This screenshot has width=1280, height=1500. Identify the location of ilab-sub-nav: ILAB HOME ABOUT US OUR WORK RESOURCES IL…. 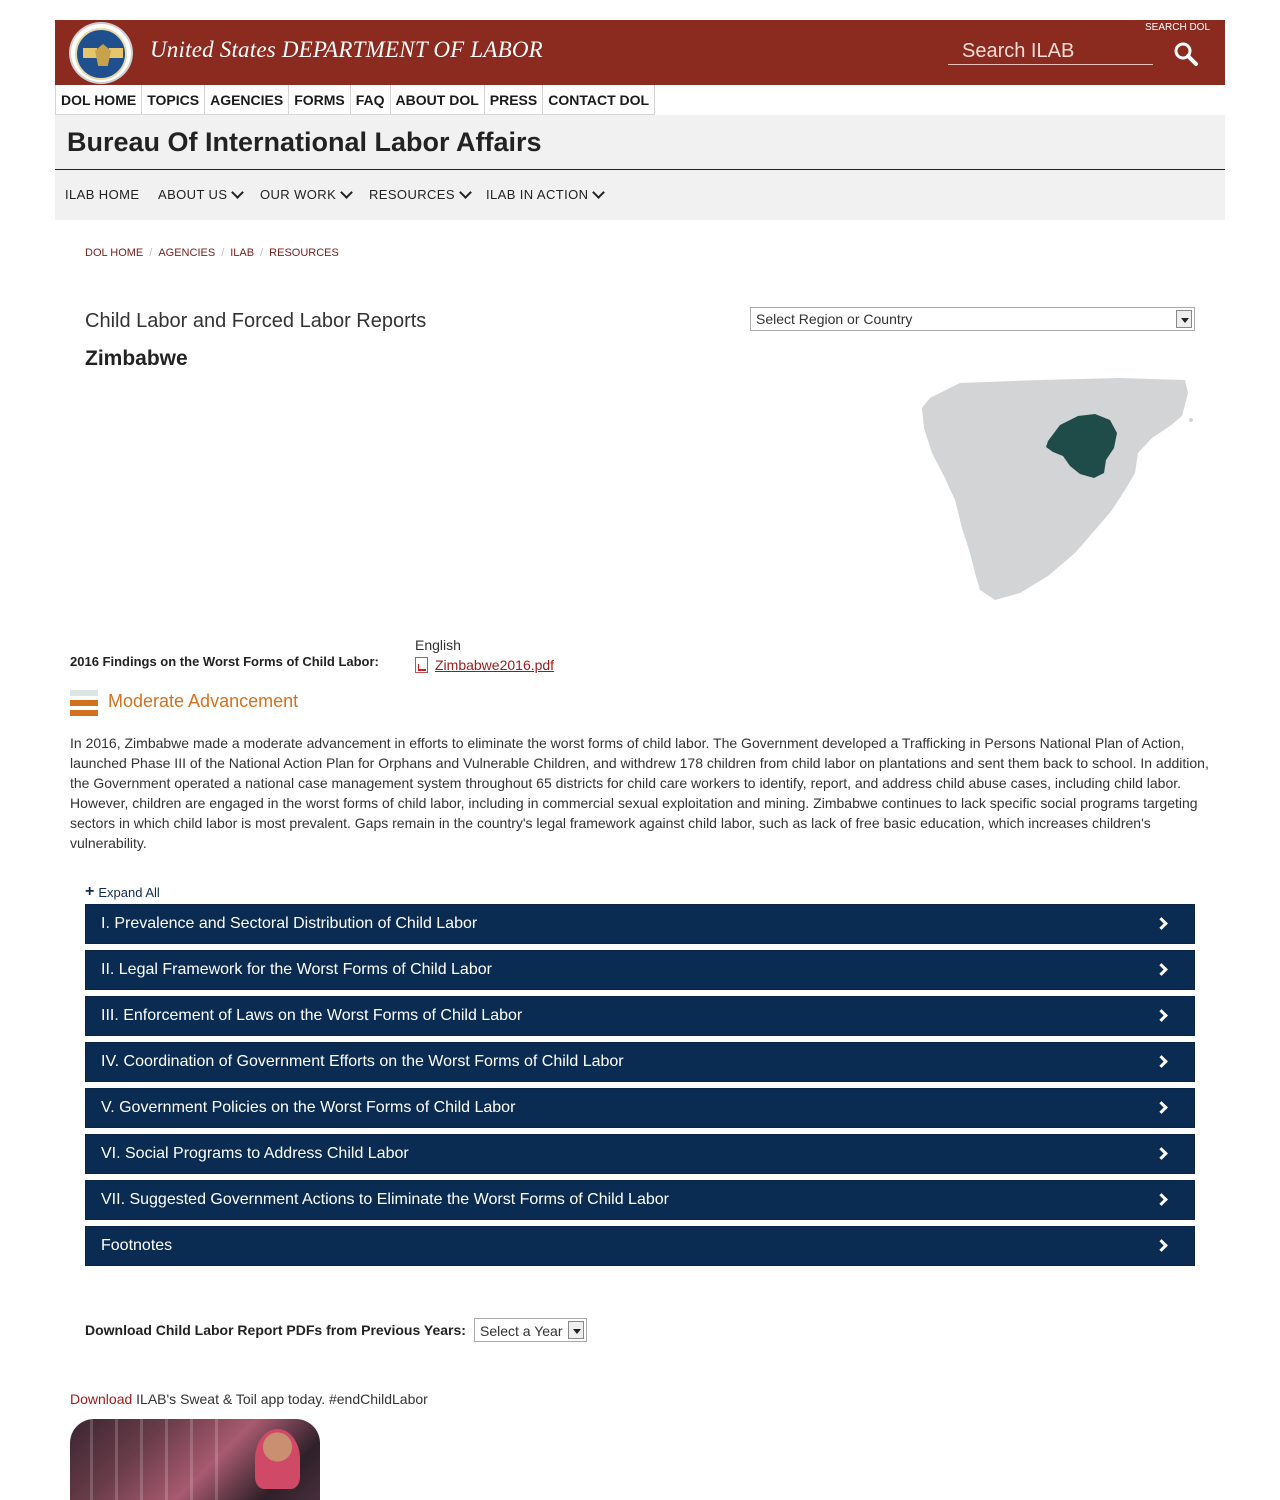
(640, 195).